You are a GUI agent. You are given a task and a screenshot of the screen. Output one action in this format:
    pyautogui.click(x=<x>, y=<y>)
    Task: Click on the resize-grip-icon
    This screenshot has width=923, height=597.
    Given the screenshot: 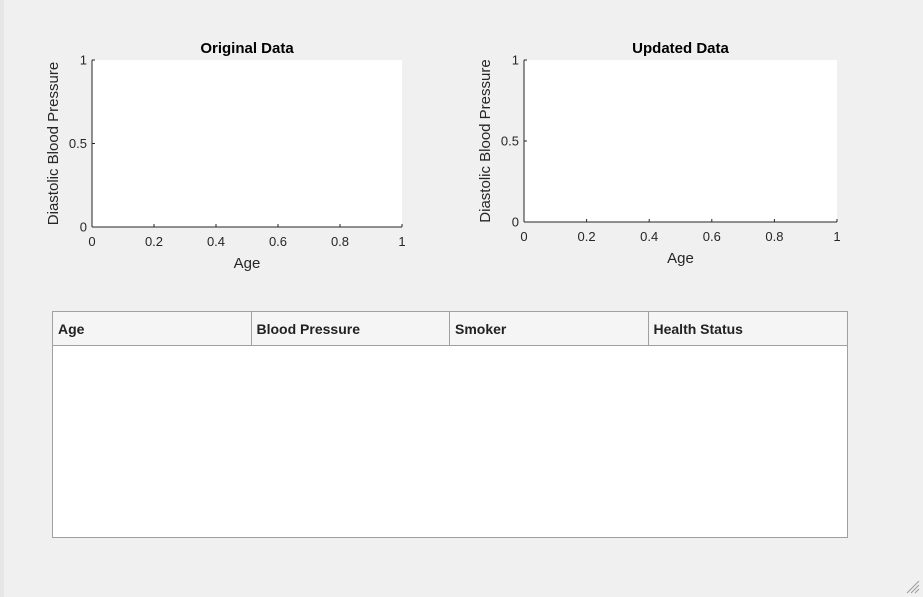 What is the action you would take?
    pyautogui.click(x=912, y=586)
    